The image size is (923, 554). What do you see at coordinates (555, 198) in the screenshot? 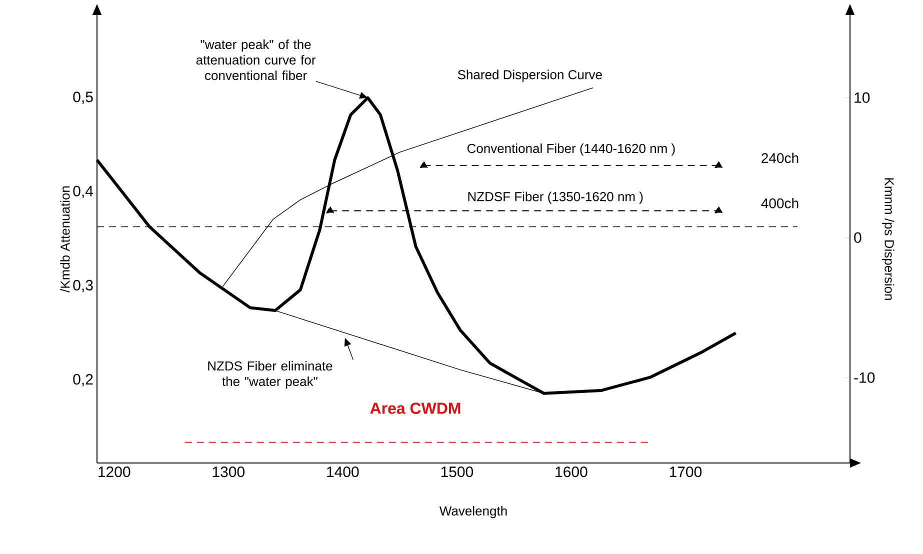
I see `series-label: NZDSF Fiber (1350-1620 nm )` at bounding box center [555, 198].